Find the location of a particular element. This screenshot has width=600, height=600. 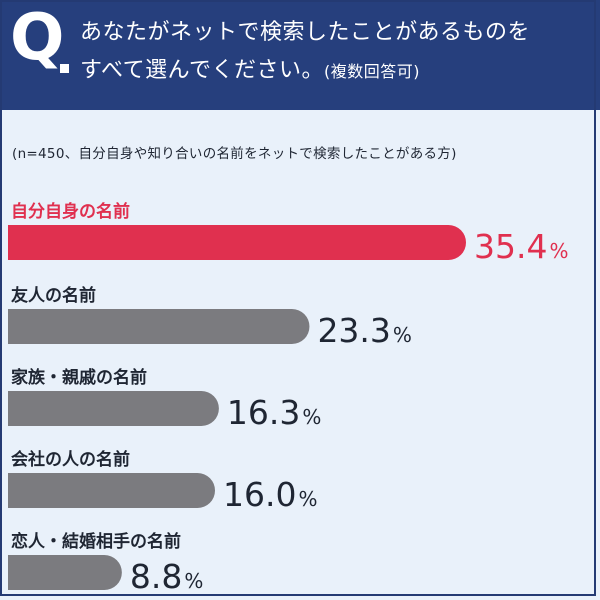

category-label: 会社の人の名前 is located at coordinates (70, 459).